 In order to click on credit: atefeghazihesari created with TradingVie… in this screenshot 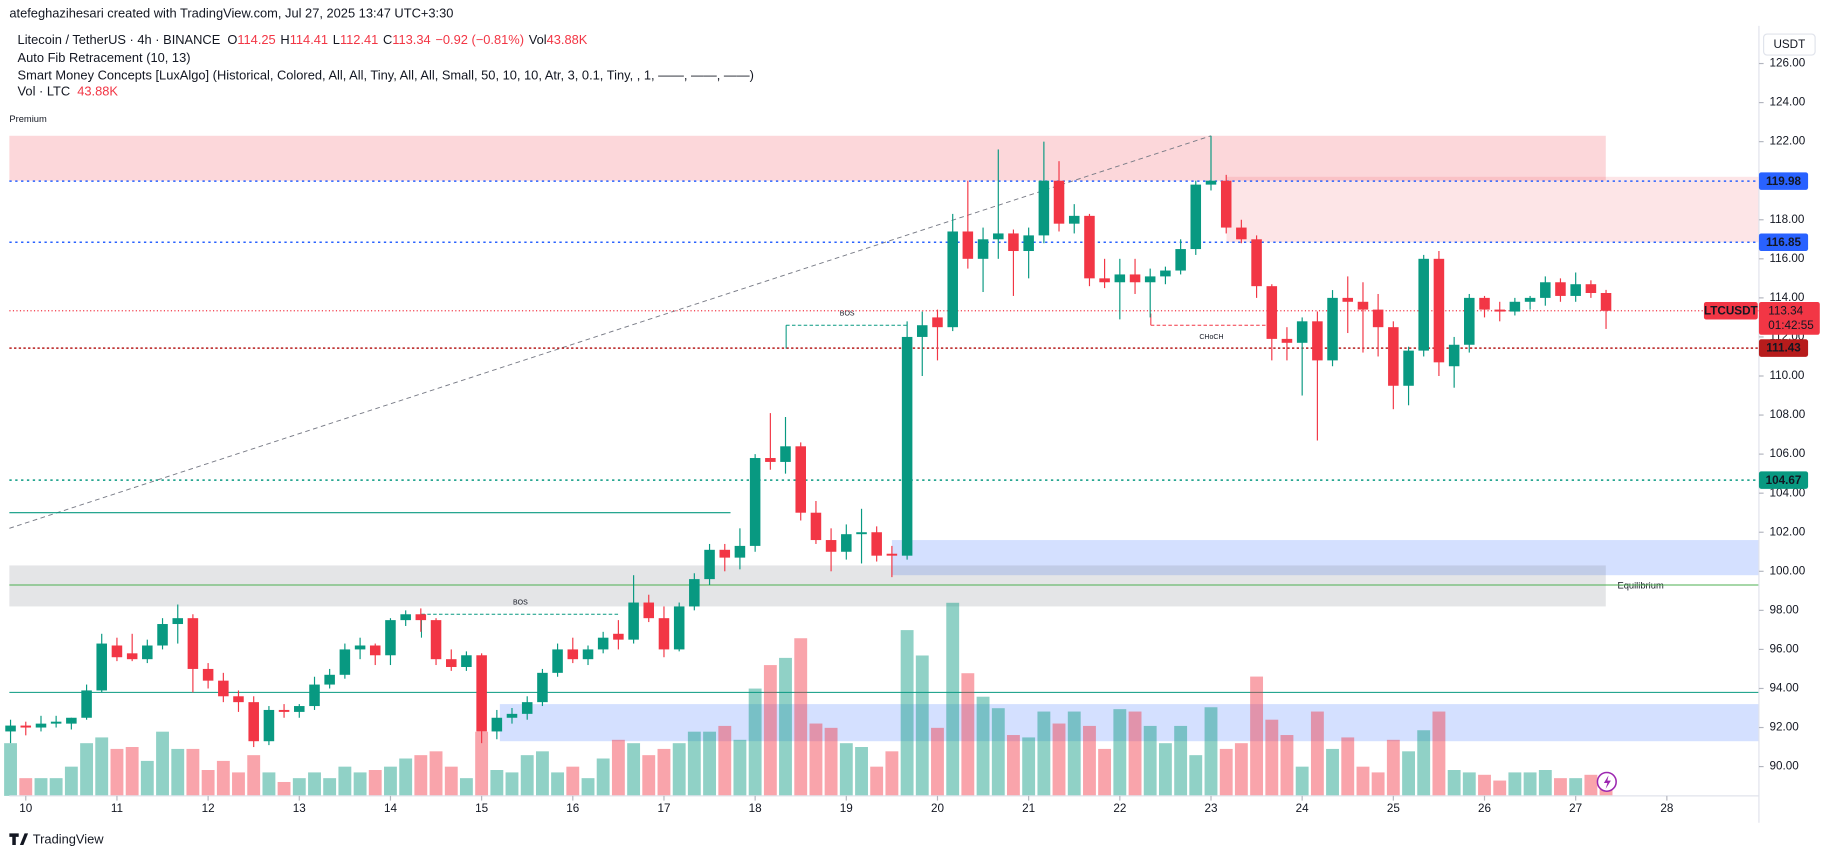, I will do `click(231, 13)`.